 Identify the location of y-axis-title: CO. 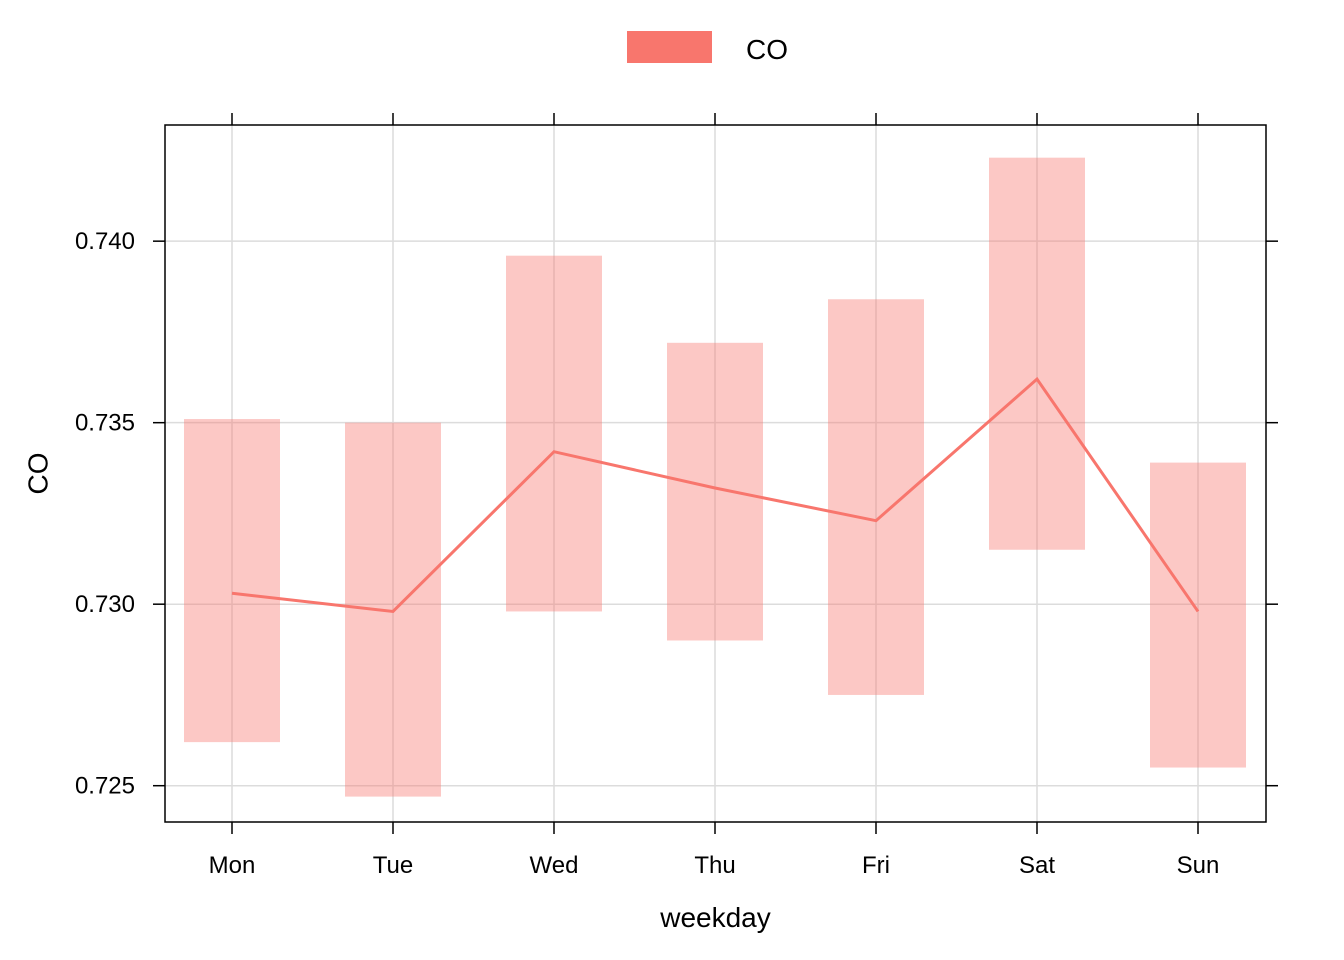
(37, 474).